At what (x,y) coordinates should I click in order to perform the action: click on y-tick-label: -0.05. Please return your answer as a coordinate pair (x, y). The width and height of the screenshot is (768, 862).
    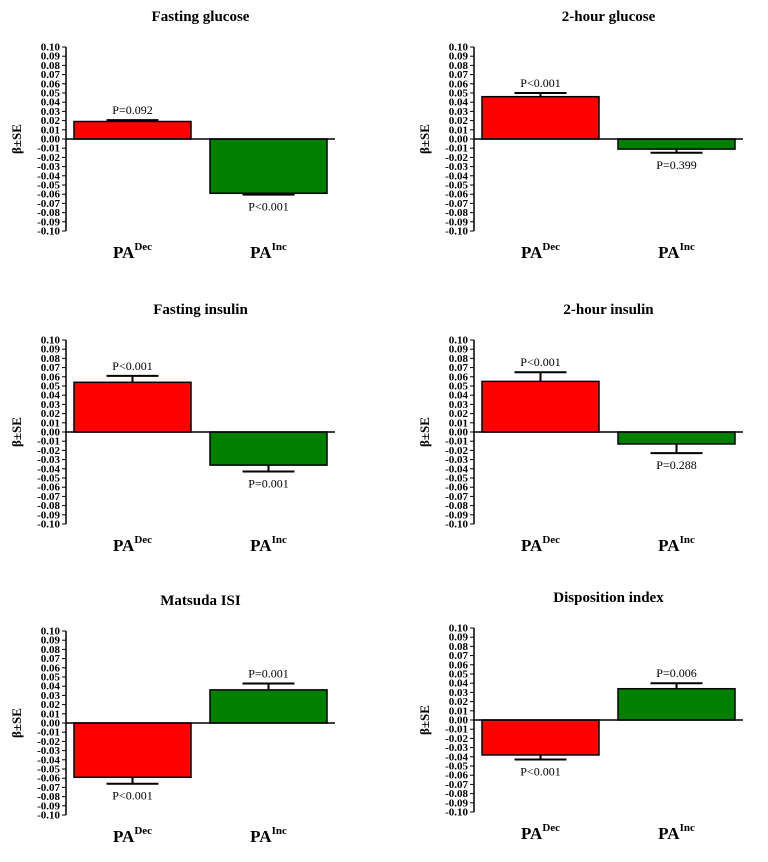
    Looking at the image, I should click on (48, 186).